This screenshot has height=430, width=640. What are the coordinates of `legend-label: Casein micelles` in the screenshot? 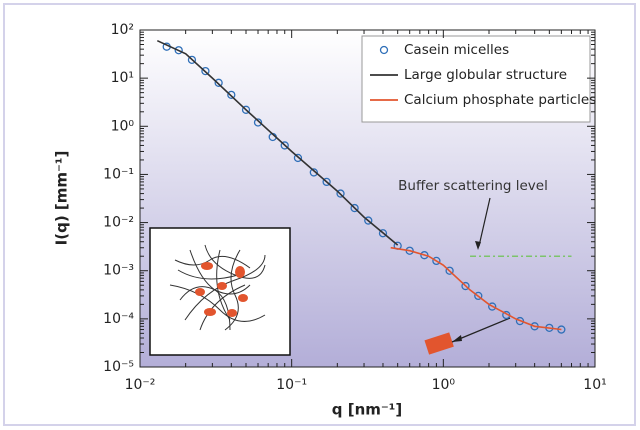 It's located at (456, 50).